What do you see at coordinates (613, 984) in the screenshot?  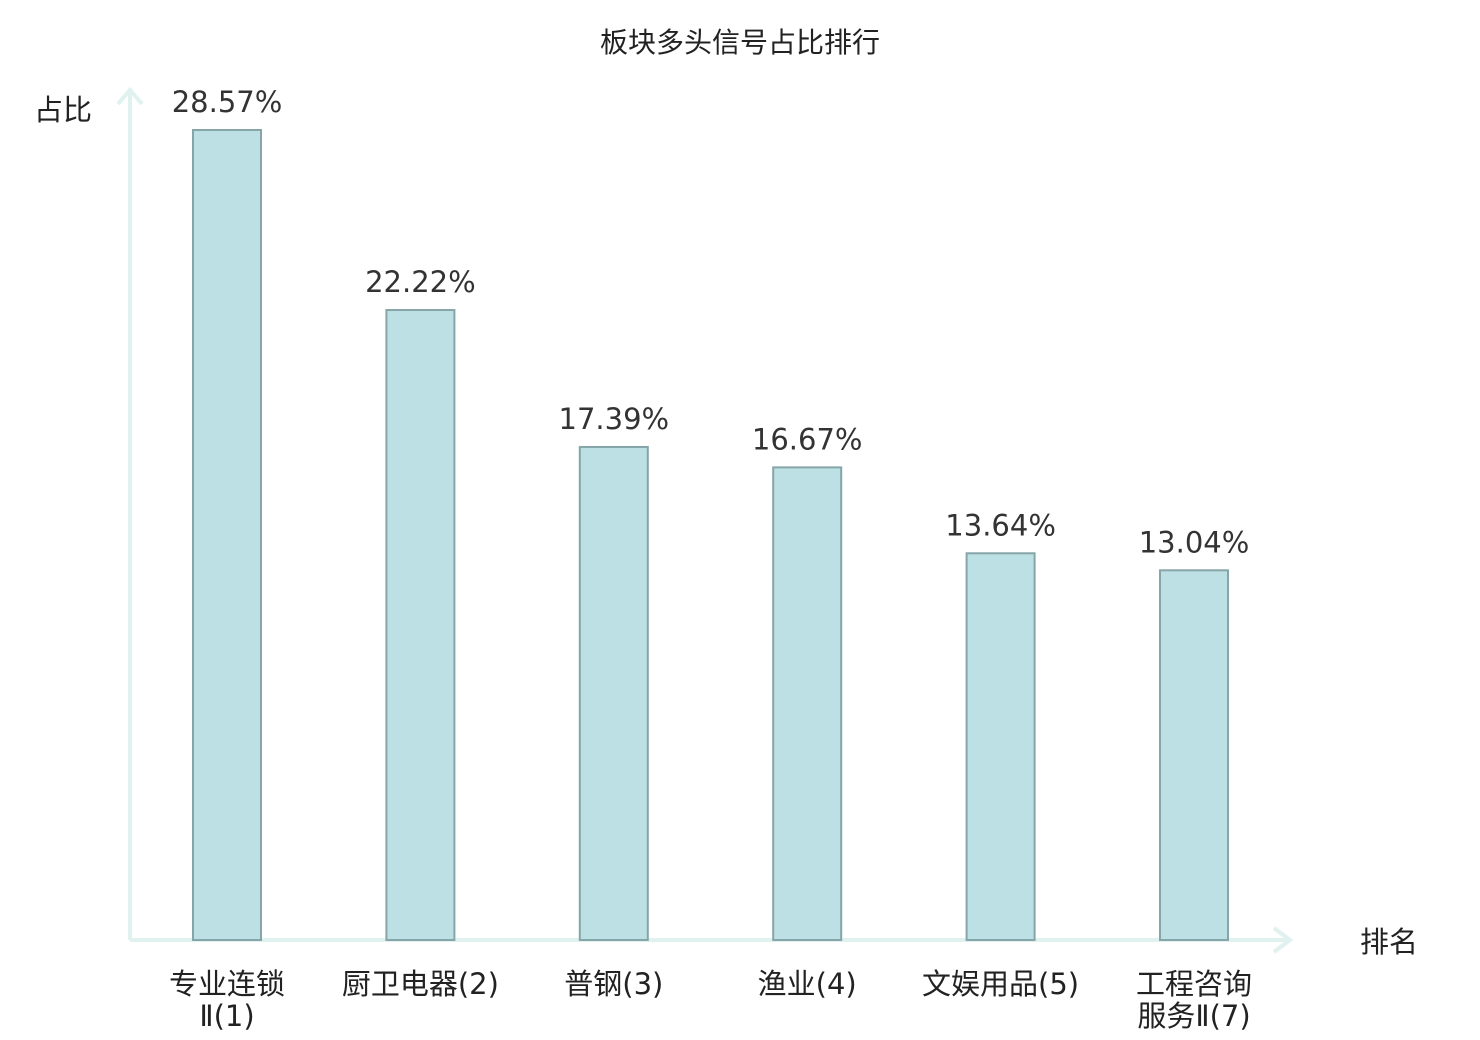 I see `x-tick-label: 普钢(3)` at bounding box center [613, 984].